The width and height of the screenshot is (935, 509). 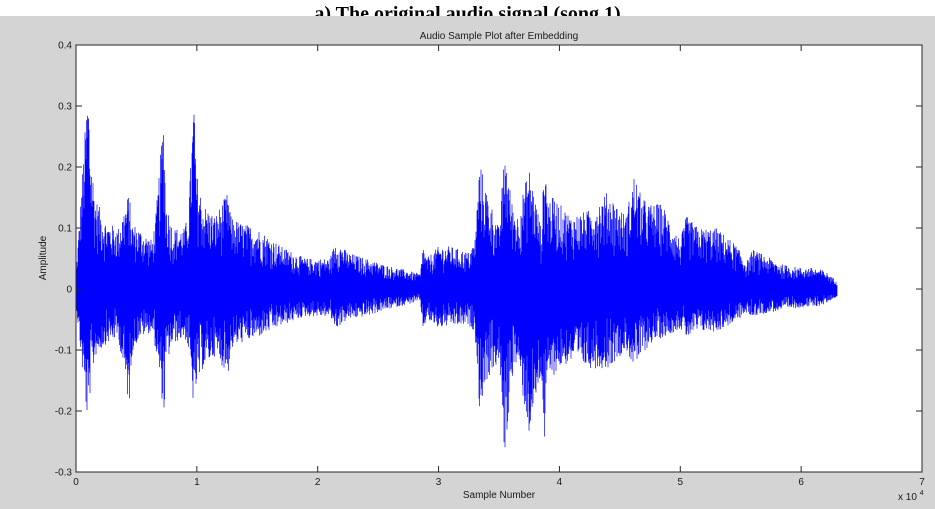 I want to click on x-axis-exponent-base: x 10, so click(x=907, y=497).